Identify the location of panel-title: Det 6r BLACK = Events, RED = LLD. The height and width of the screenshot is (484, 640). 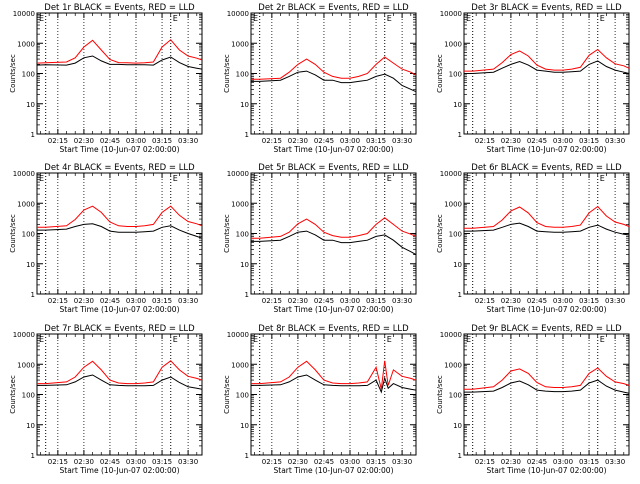
(546, 168).